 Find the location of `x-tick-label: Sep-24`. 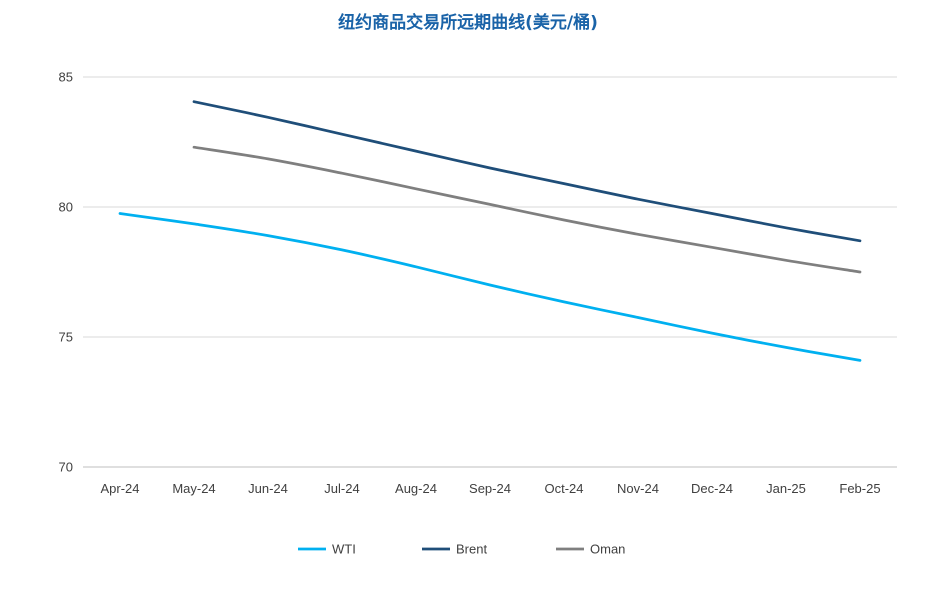

x-tick-label: Sep-24 is located at coordinates (490, 488).